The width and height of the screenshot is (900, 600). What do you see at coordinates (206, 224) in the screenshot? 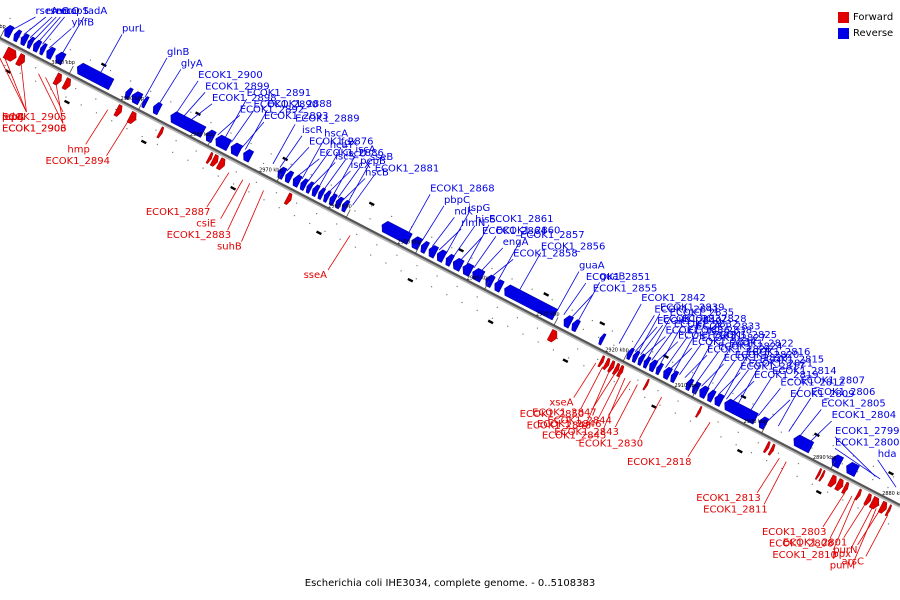
I see `gene-label: csiE` at bounding box center [206, 224].